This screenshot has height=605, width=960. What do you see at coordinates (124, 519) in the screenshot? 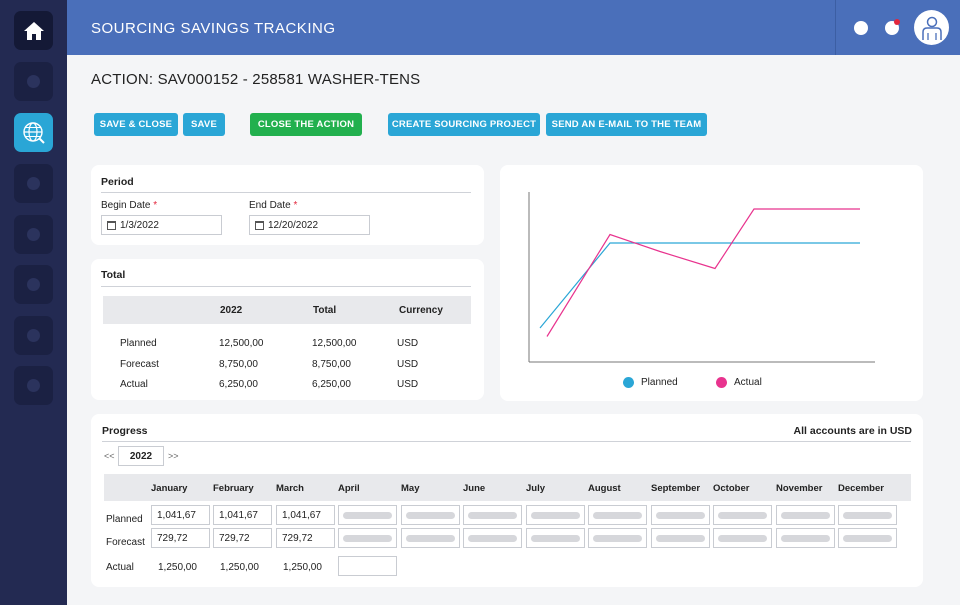
I see `row-label-planned: Planned` at bounding box center [124, 519].